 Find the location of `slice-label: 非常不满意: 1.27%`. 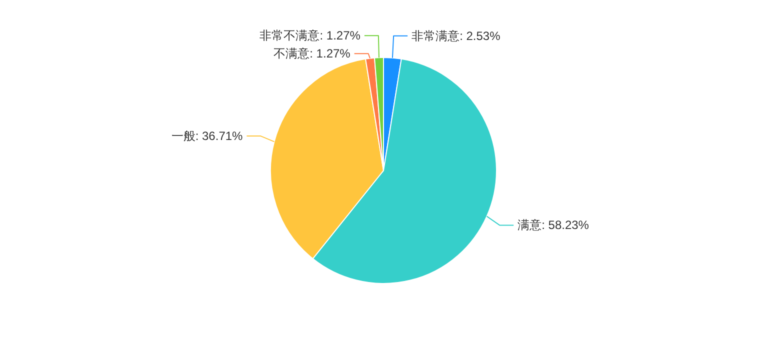

slice-label: 非常不满意: 1.27% is located at coordinates (310, 35).